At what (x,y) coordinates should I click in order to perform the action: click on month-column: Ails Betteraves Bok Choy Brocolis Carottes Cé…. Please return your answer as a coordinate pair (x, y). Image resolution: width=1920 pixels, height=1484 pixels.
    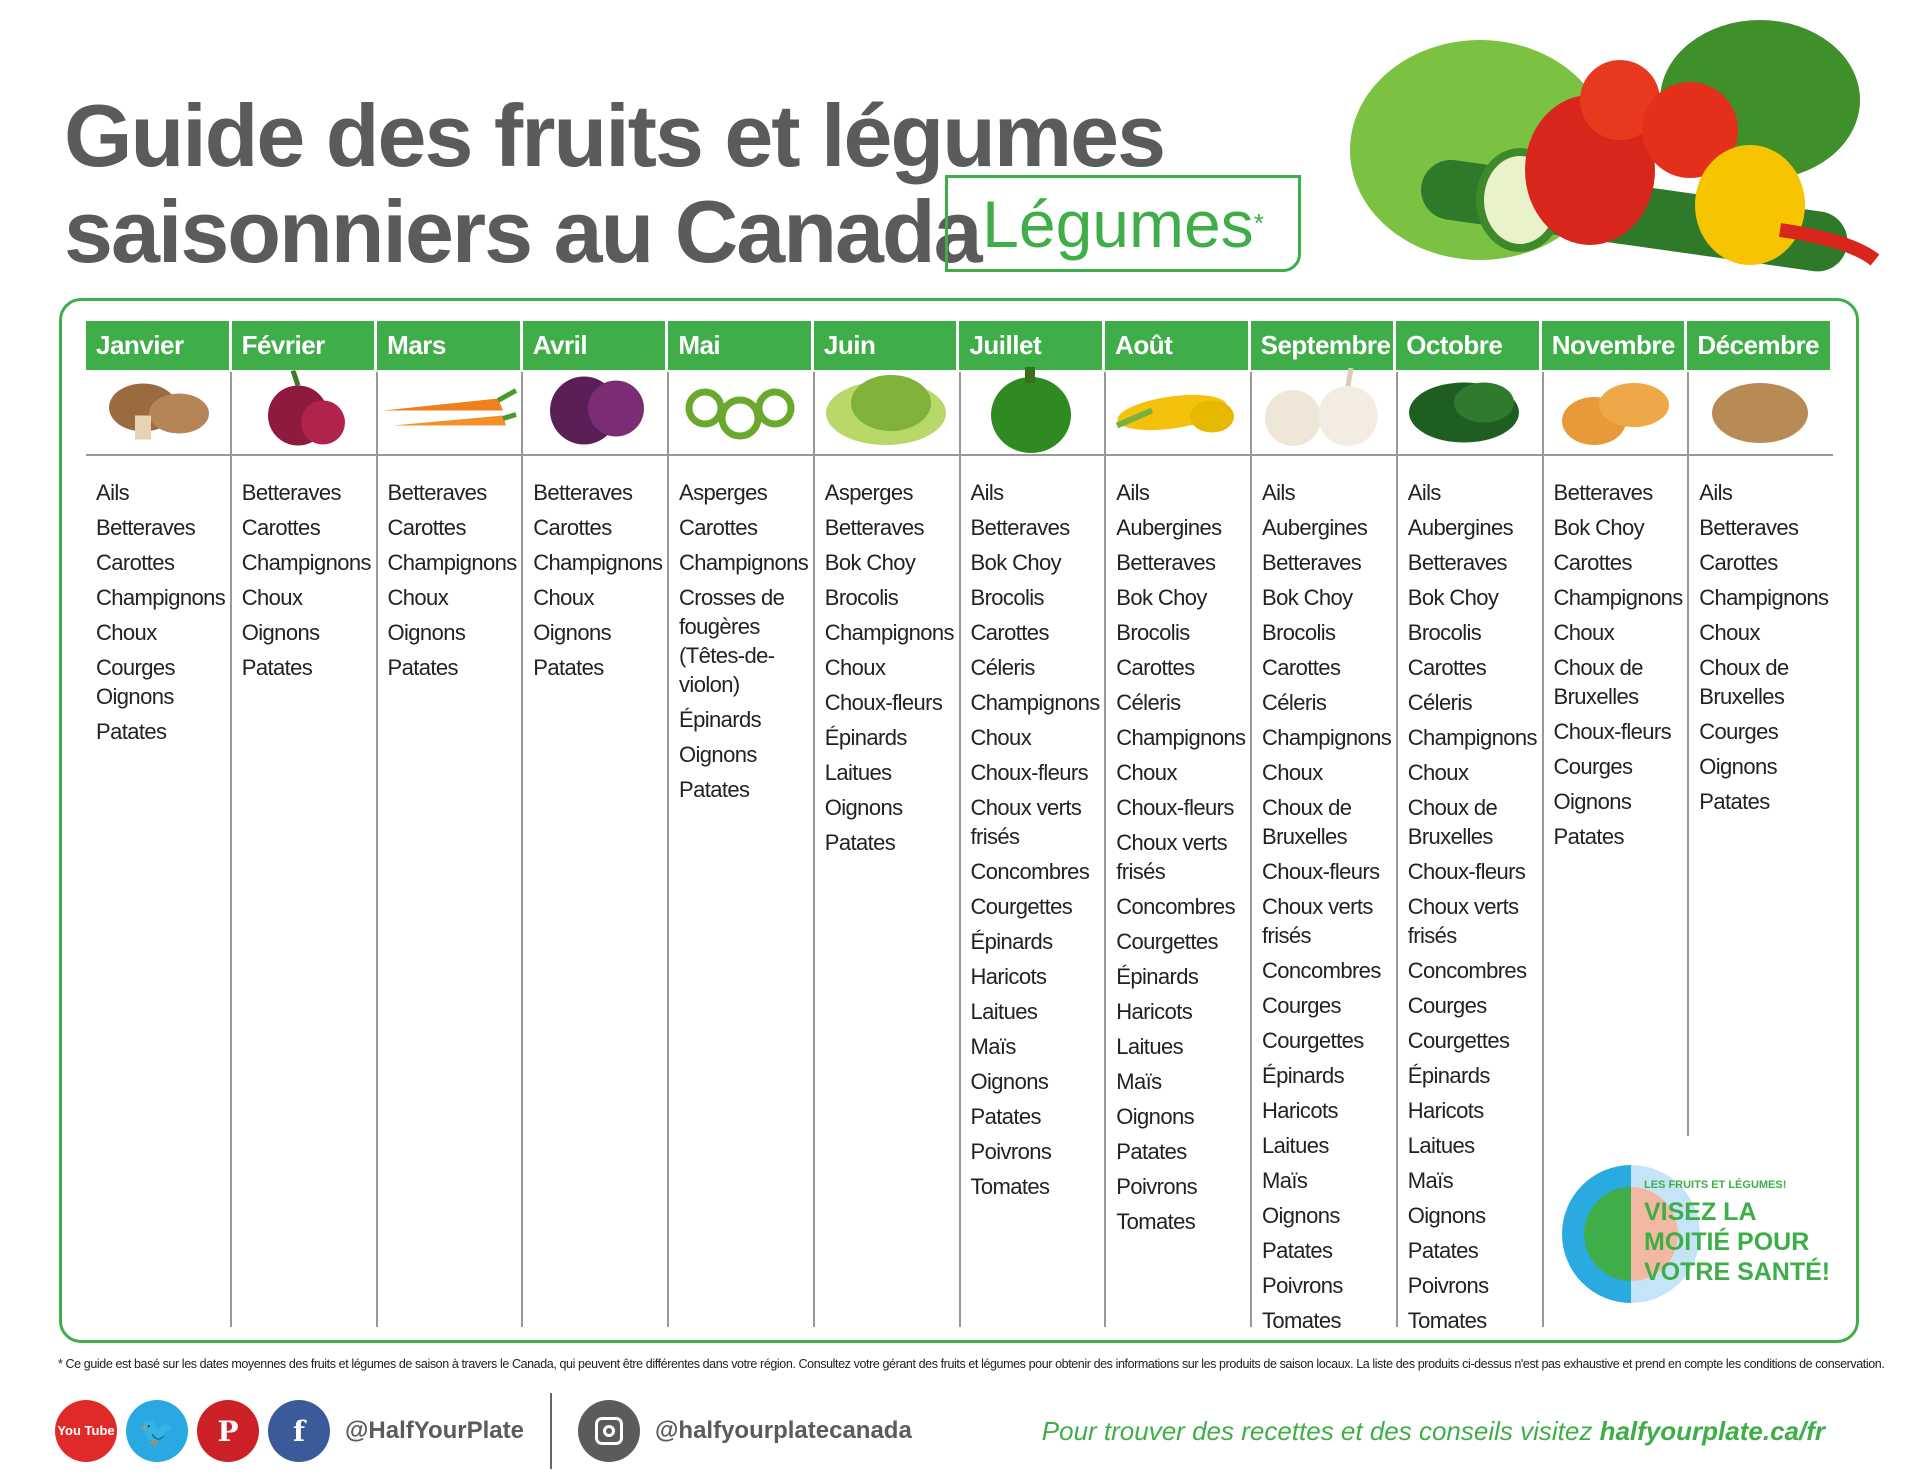
    Looking at the image, I should click on (1031, 847).